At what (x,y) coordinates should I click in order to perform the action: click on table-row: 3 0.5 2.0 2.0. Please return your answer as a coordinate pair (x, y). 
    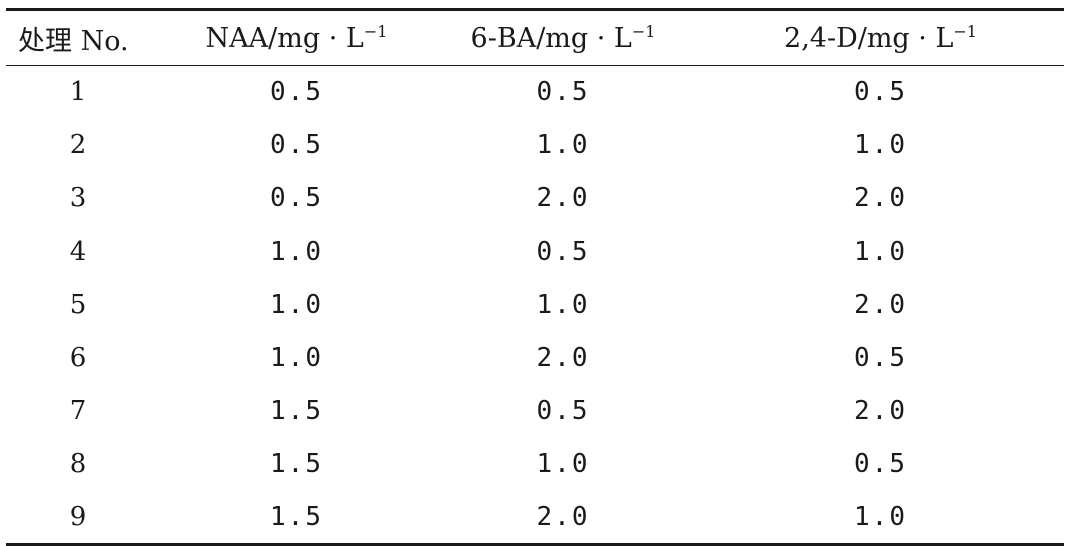
    Looking at the image, I should click on (535, 198).